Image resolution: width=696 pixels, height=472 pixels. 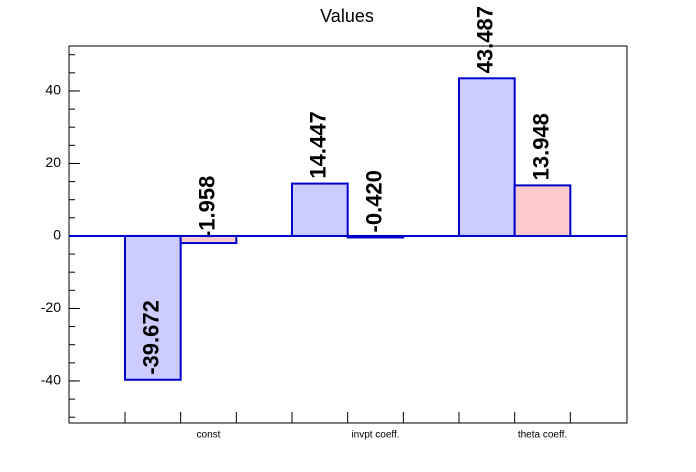 What do you see at coordinates (53, 162) in the screenshot?
I see `y-tick-label: 20` at bounding box center [53, 162].